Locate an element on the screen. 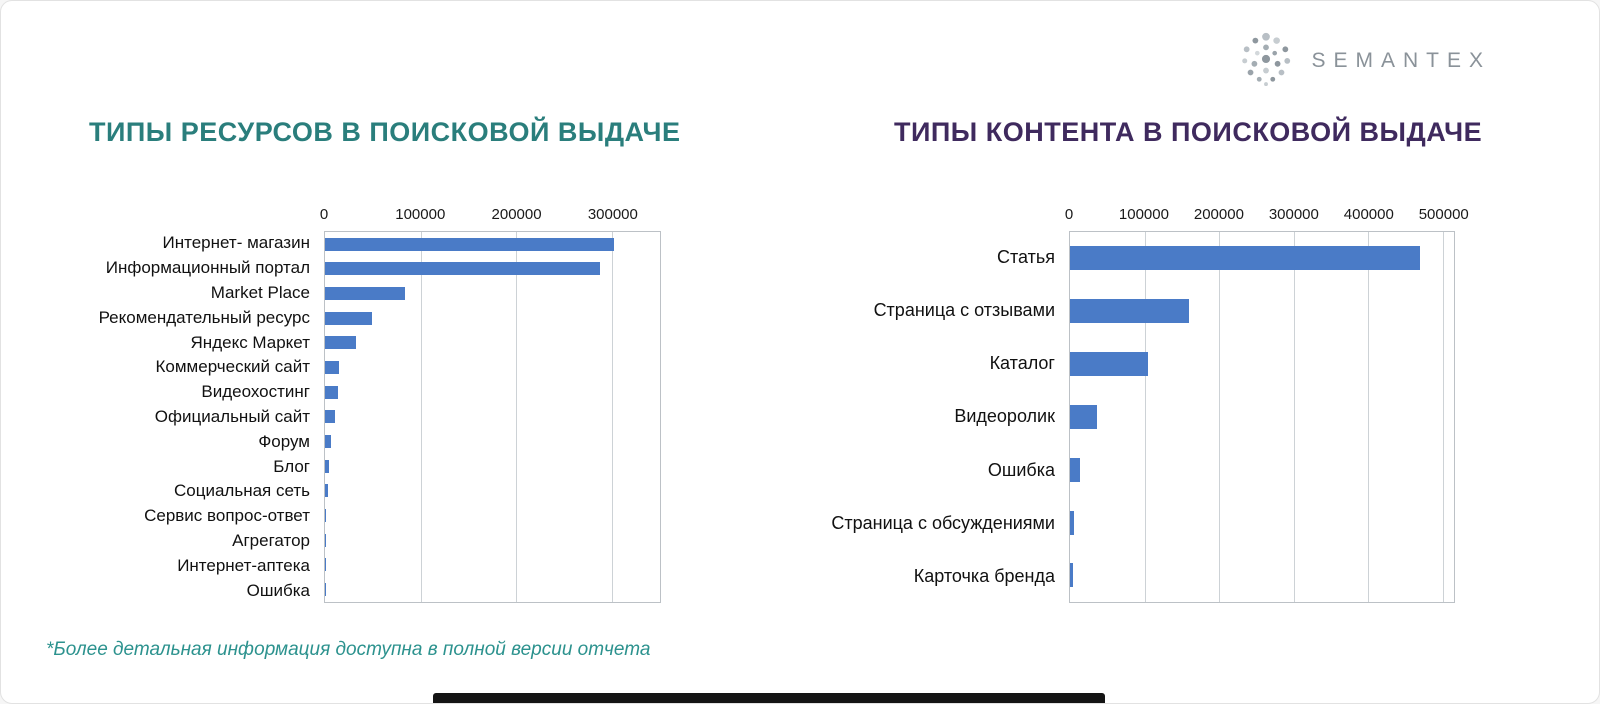 This screenshot has width=1600, height=704. category-label: Карточка бренда is located at coordinates (984, 575).